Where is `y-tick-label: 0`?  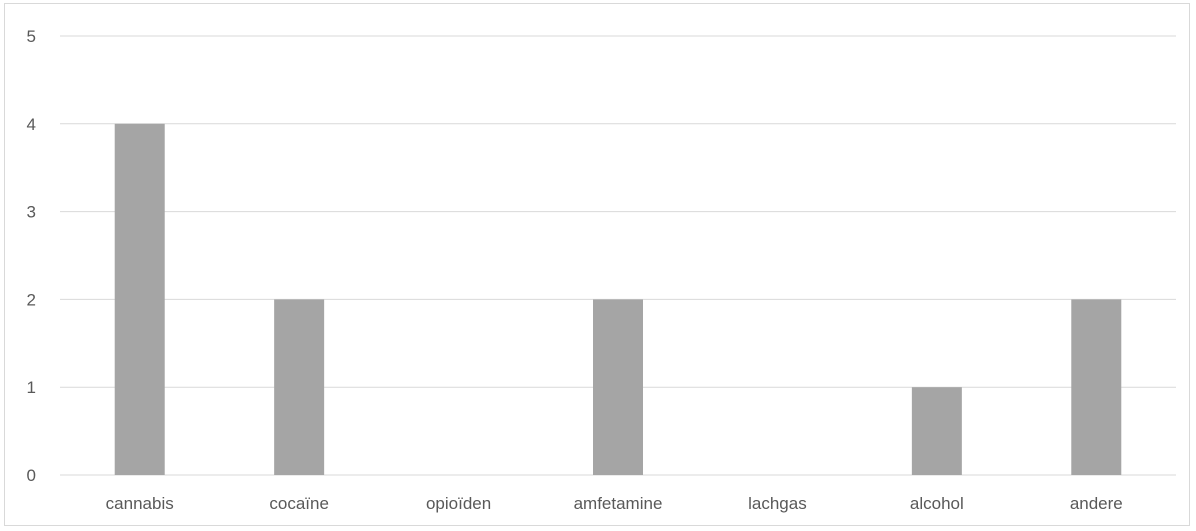 y-tick-label: 0 is located at coordinates (31, 475).